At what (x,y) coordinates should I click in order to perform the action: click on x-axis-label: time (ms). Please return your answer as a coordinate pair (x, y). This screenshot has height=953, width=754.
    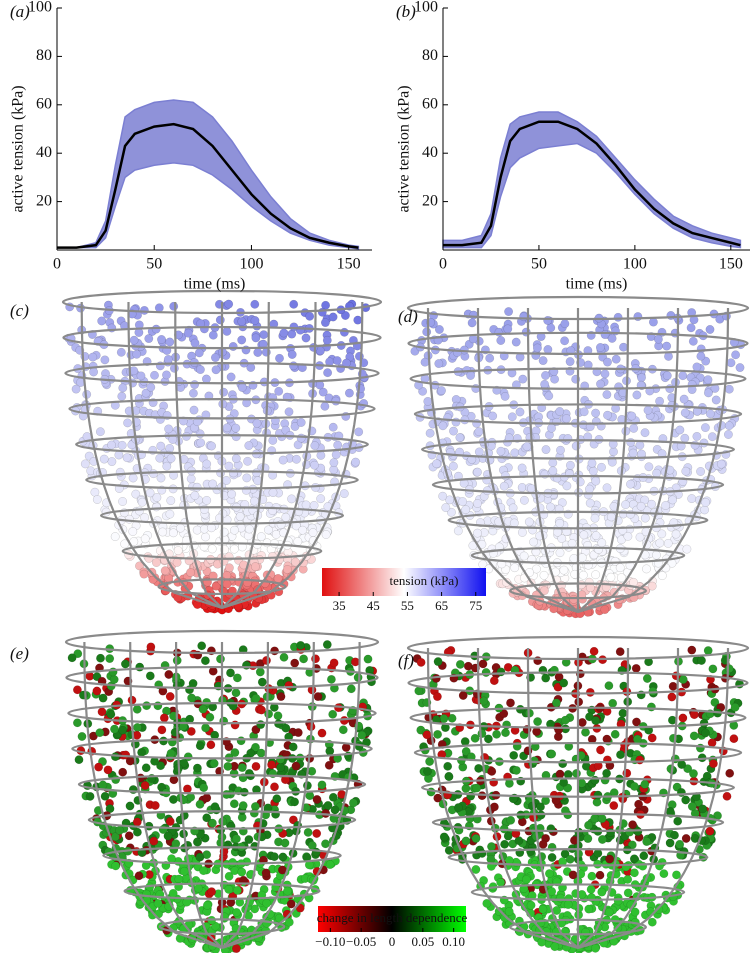
    Looking at the image, I should click on (597, 284).